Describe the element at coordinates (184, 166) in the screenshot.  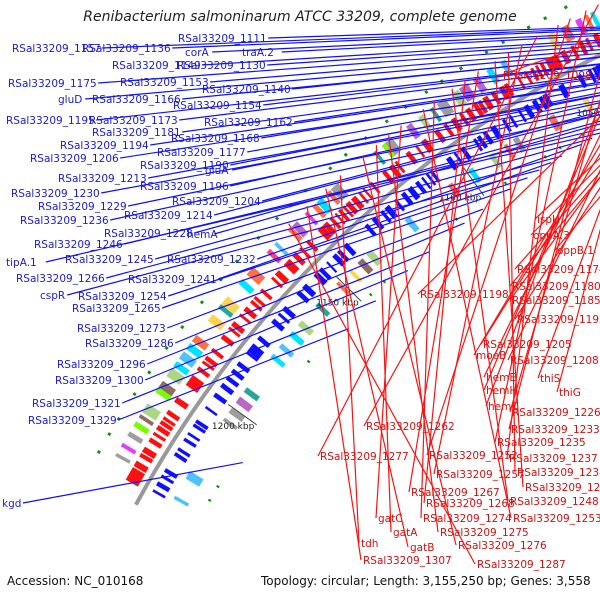
I see `forward-gene-label: RSal33209_1190` at that location.